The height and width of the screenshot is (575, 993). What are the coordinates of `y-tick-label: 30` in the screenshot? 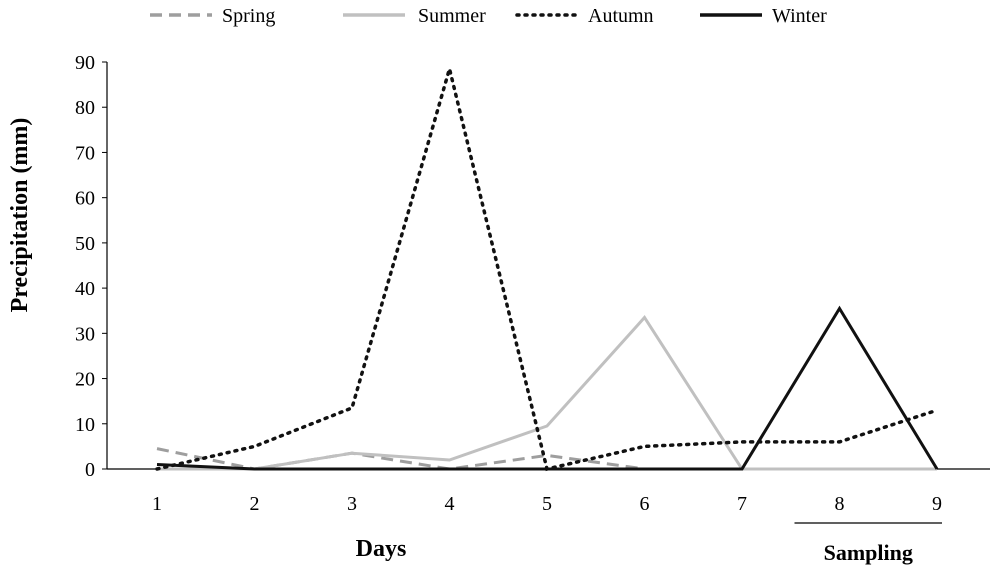 It's located at (85, 334).